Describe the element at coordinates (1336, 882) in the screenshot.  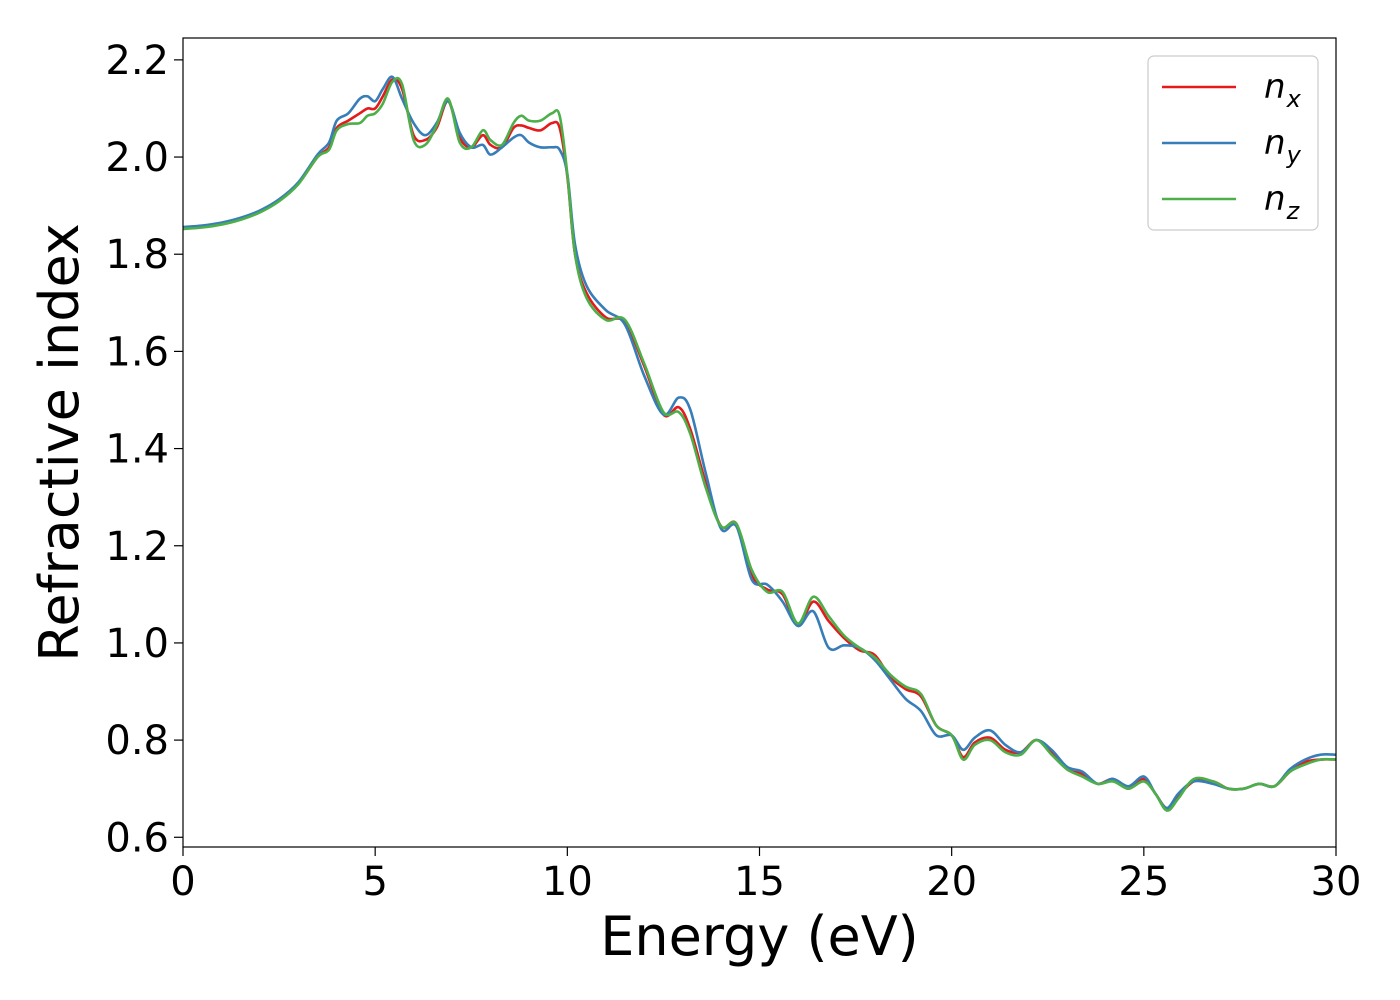
I see `x-tick-label: 30` at that location.